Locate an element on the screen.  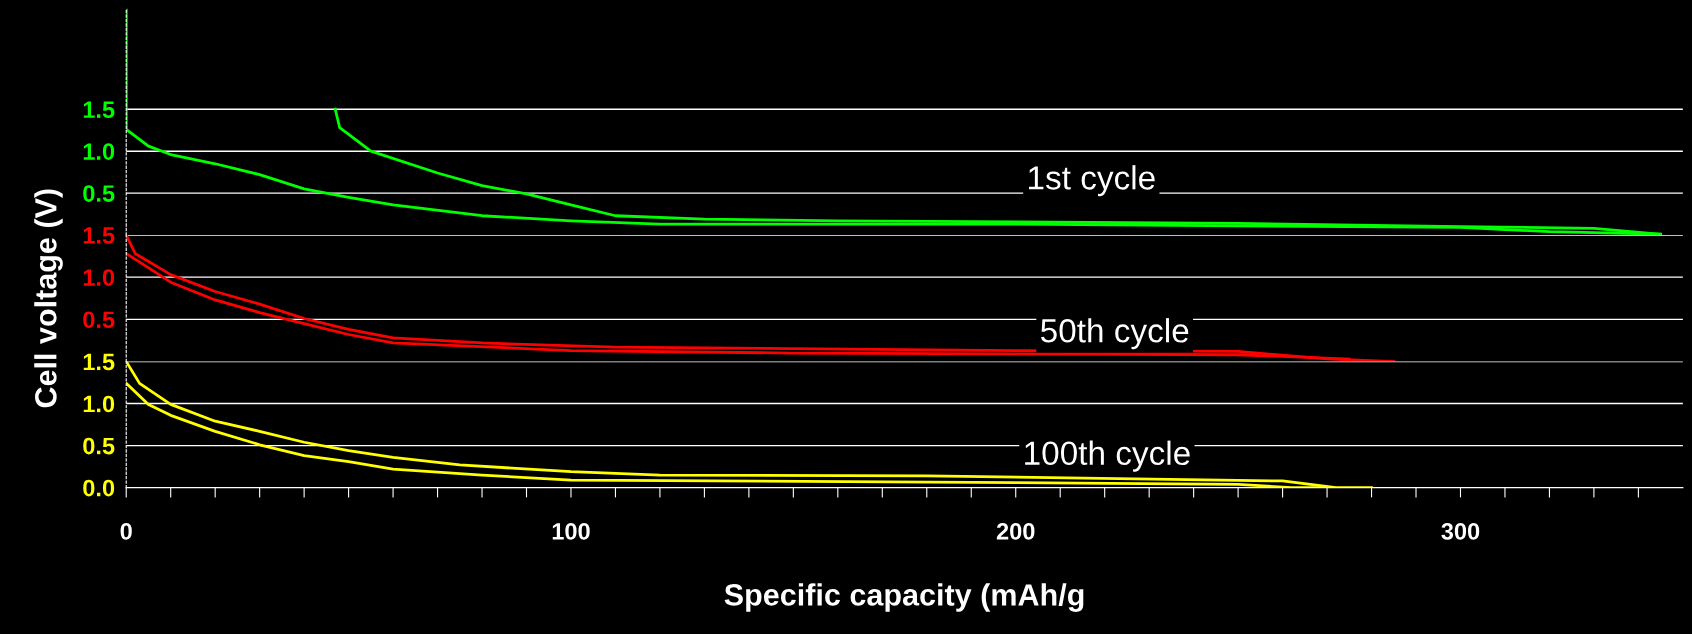
y-tick-label: 0.0 is located at coordinates (99, 488).